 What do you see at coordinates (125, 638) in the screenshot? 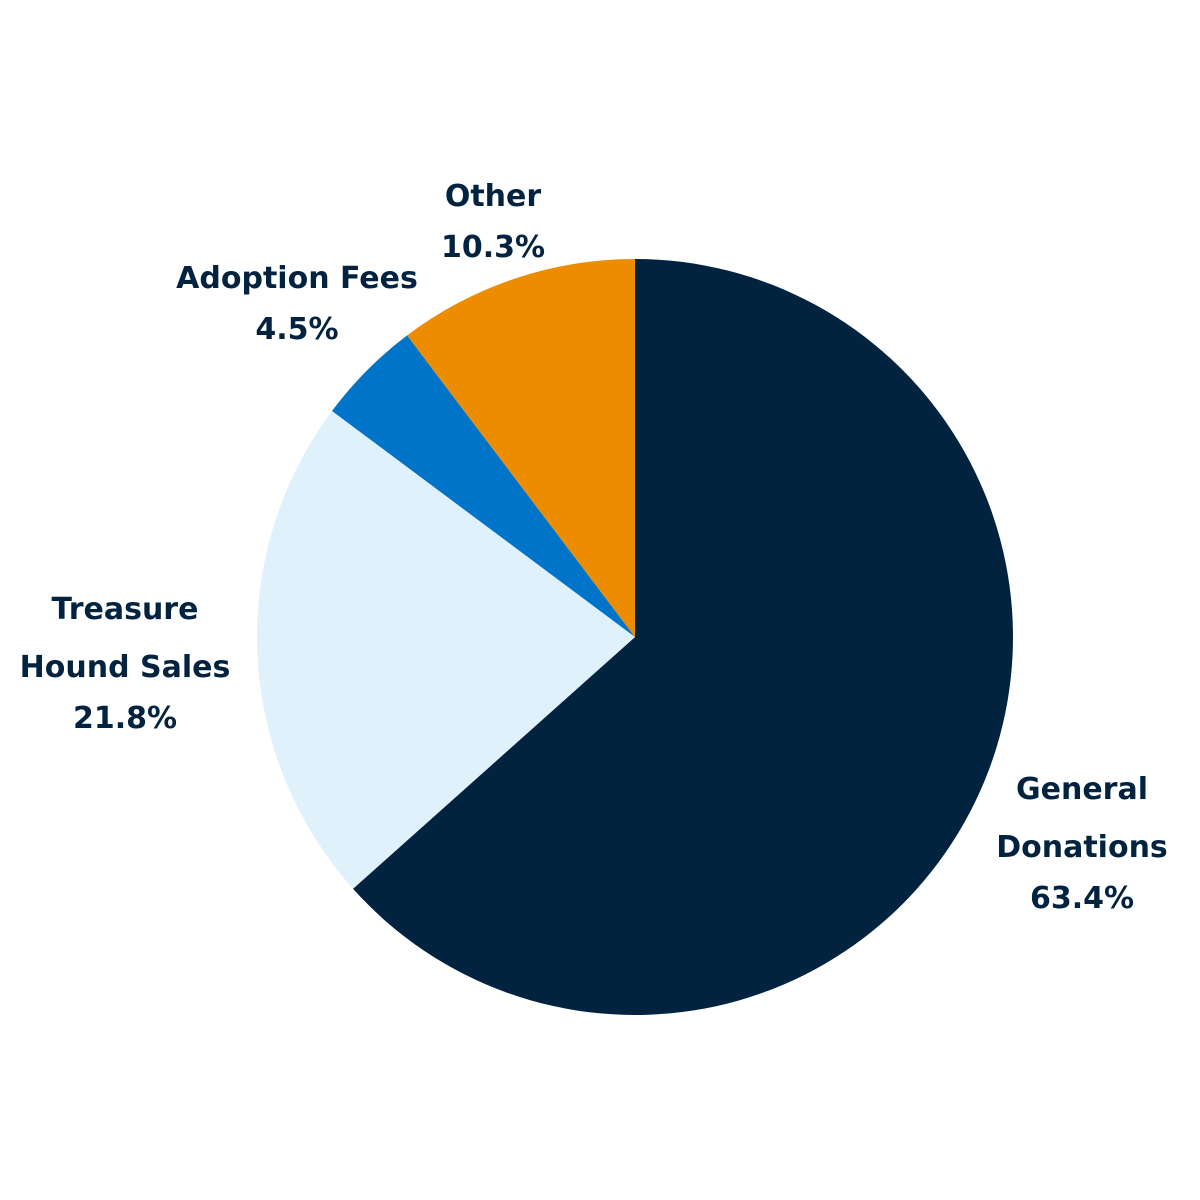
I see `category-label: Treasure Hound Sales` at bounding box center [125, 638].